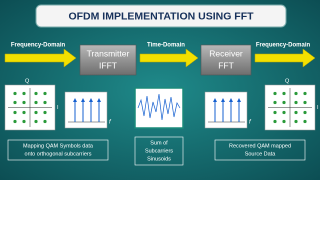 This screenshot has height=240, width=320. I want to click on caption: Subcarriers, so click(159, 151).